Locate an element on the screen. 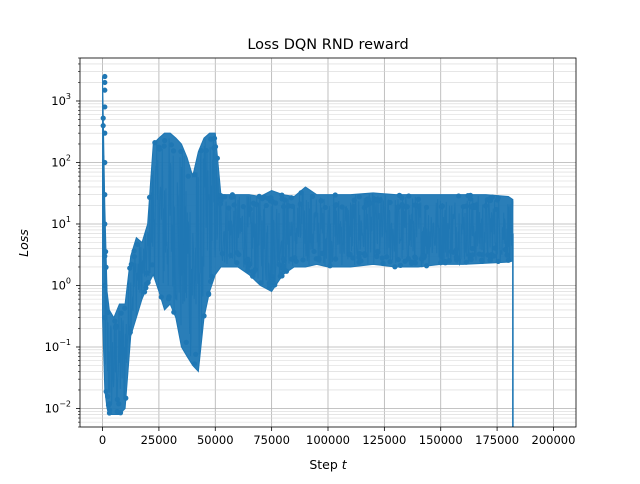  x-tick-label: 200000 is located at coordinates (554, 440).